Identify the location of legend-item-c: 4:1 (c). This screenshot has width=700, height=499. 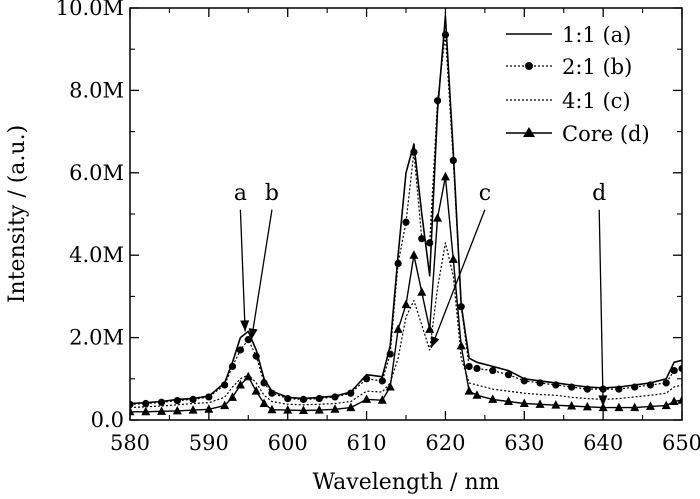
(568, 101).